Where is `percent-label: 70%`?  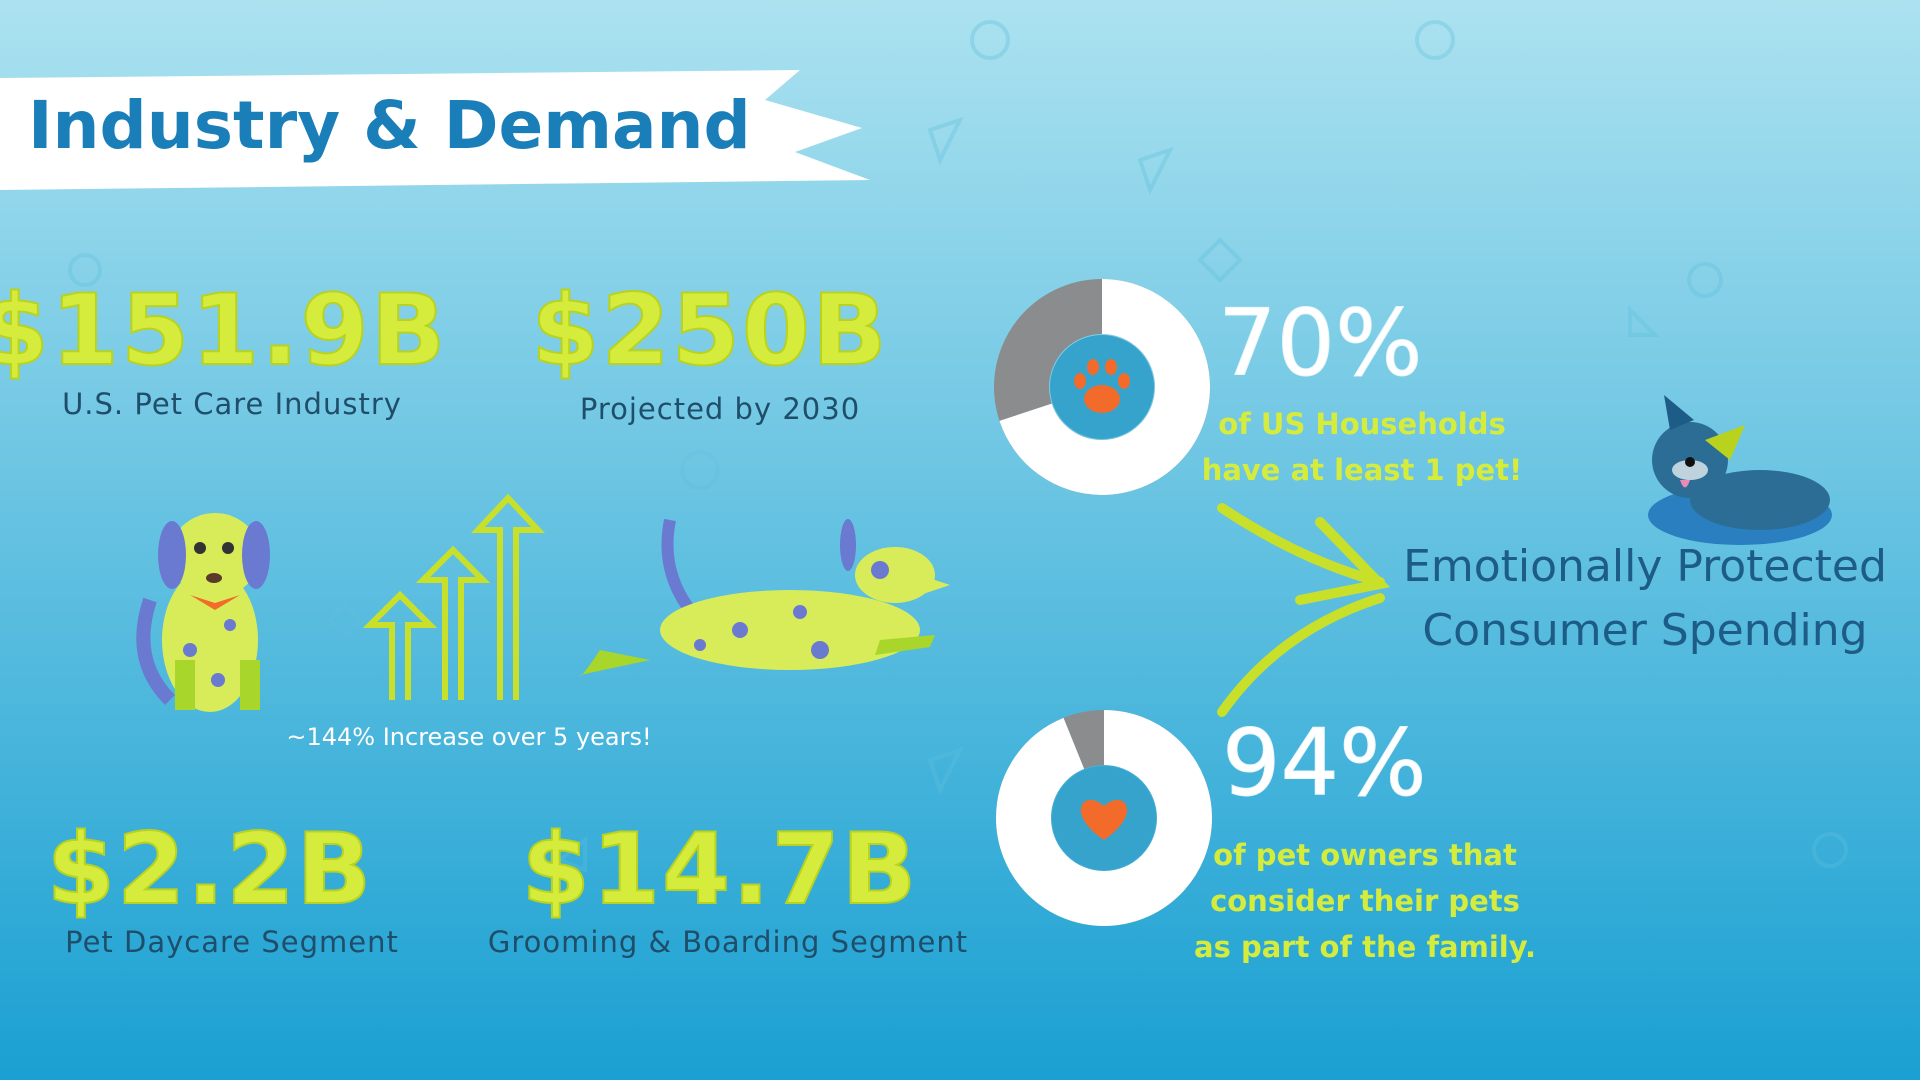 percent-label: 70% is located at coordinates (1320, 342).